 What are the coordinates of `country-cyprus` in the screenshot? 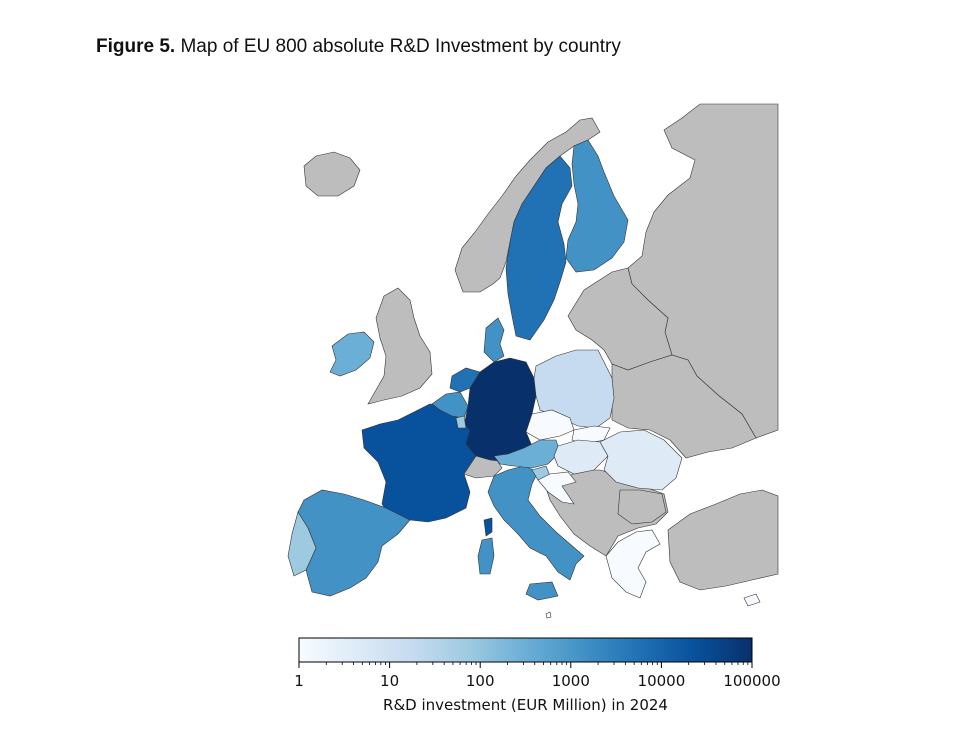 It's located at (752, 600).